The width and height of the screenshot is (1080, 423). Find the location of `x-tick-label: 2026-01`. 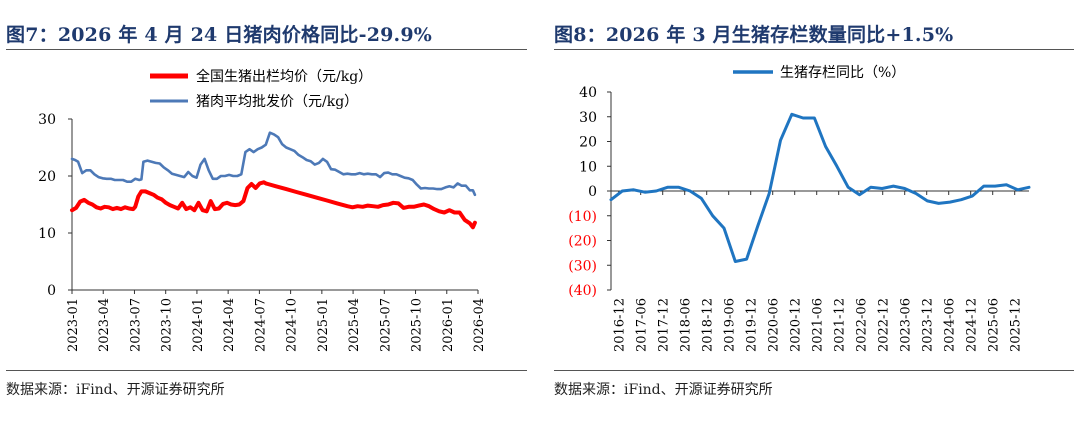

x-tick-label: 2026-01 is located at coordinates (448, 325).